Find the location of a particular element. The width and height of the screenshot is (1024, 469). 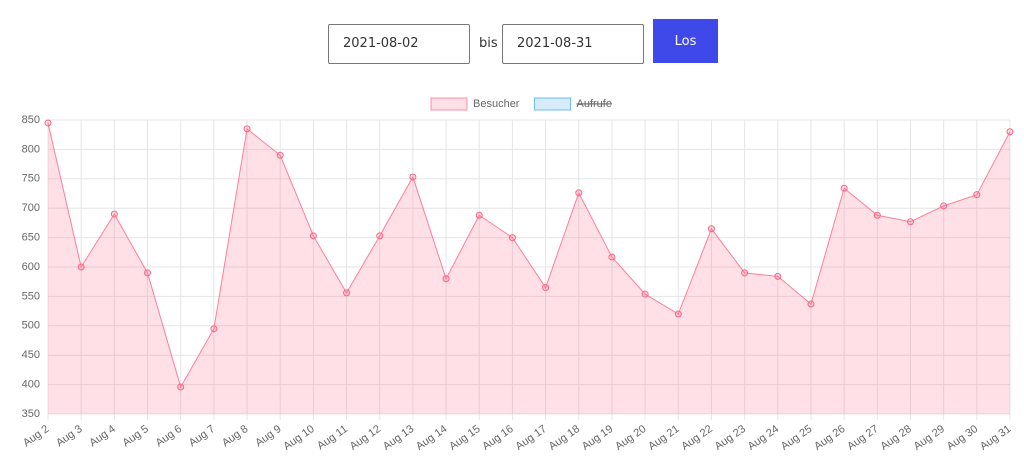

x-tick-label: Aug 12 is located at coordinates (365, 438).